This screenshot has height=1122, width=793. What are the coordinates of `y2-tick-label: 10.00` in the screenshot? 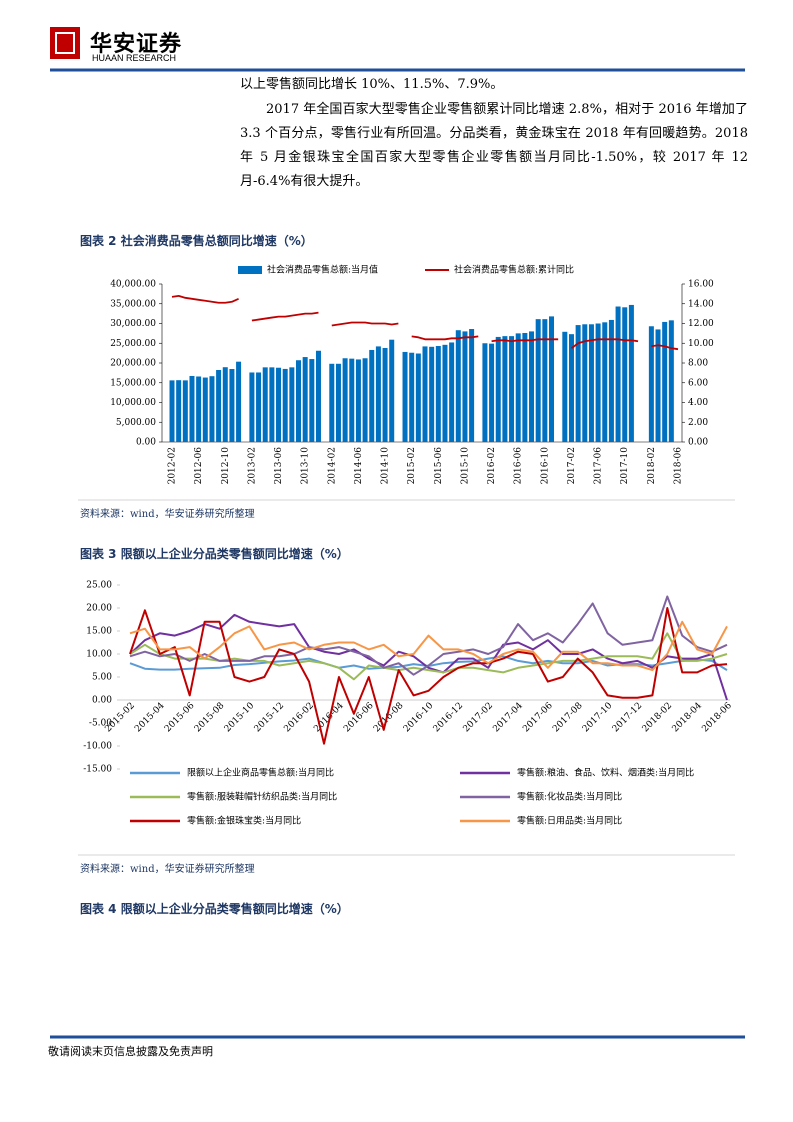 It's located at (701, 344).